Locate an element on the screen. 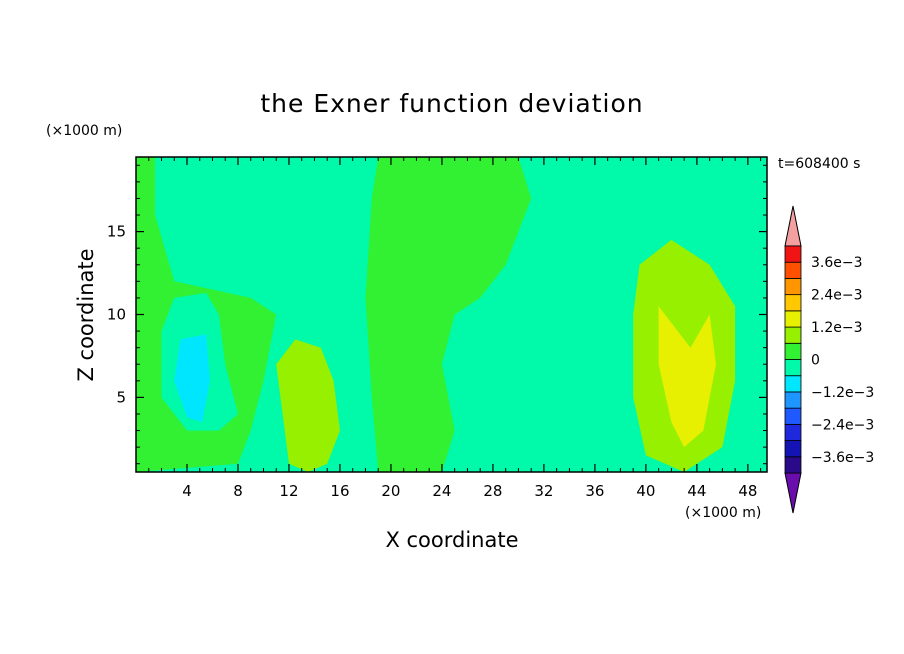  contour-region-center-core is located at coordinates (512, 341).